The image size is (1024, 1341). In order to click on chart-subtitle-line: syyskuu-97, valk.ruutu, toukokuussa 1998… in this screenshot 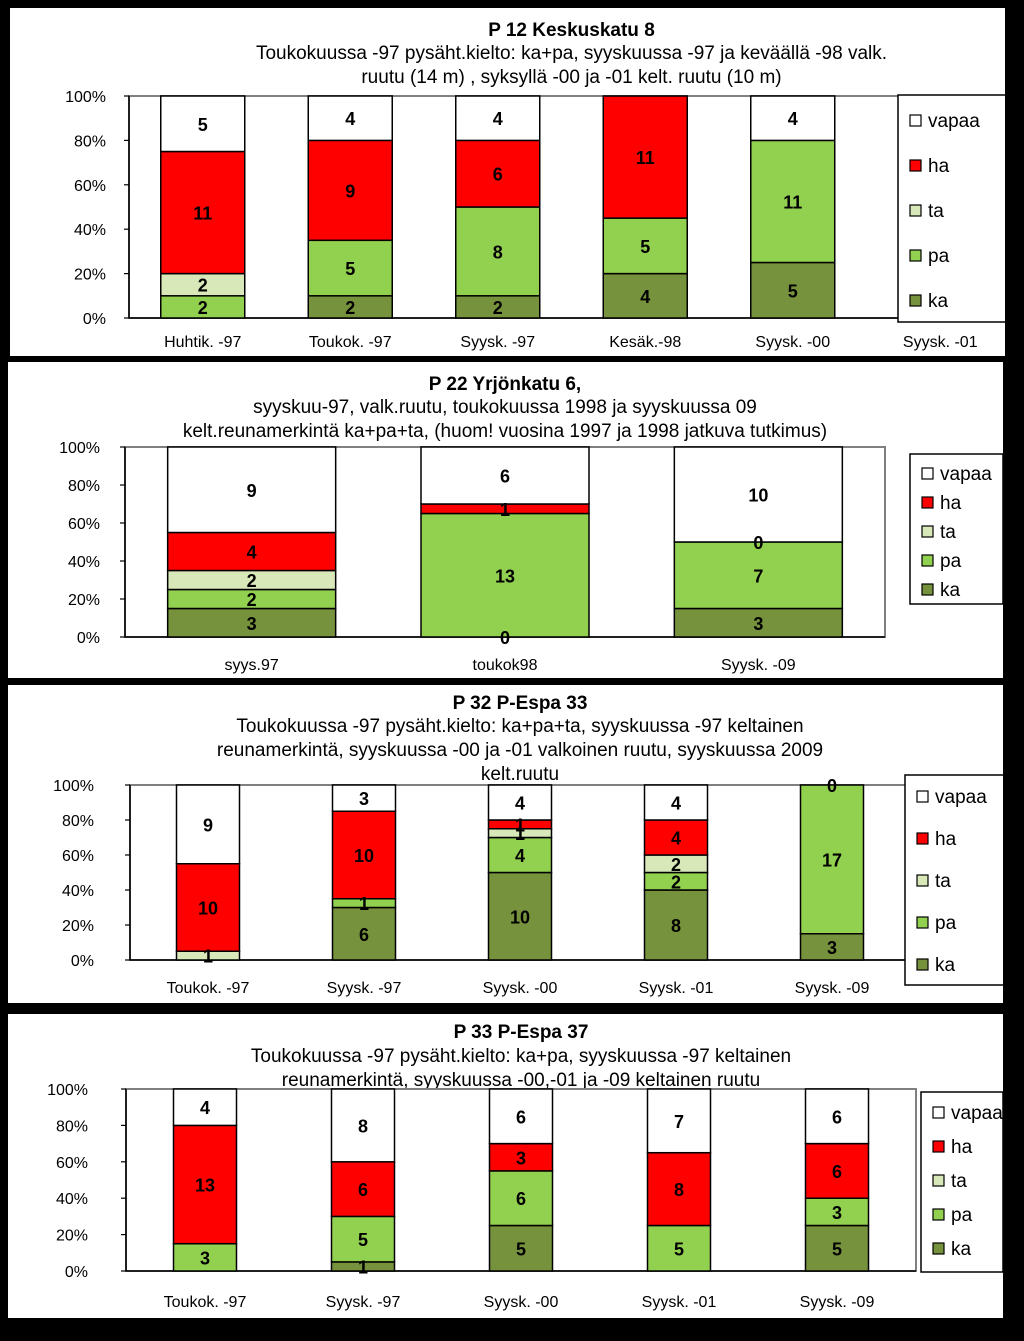, I will do `click(505, 407)`.